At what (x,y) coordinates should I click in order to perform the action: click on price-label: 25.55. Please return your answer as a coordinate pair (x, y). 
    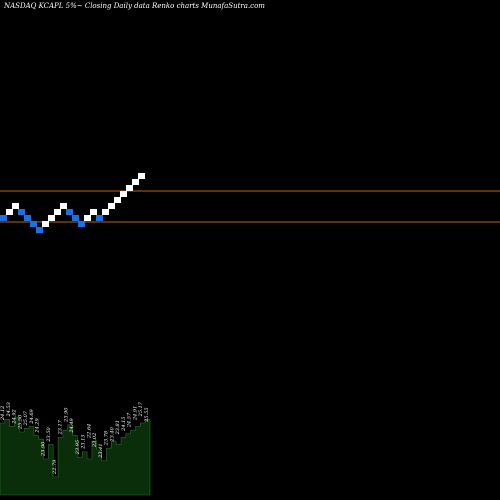
    Looking at the image, I should click on (147, 414).